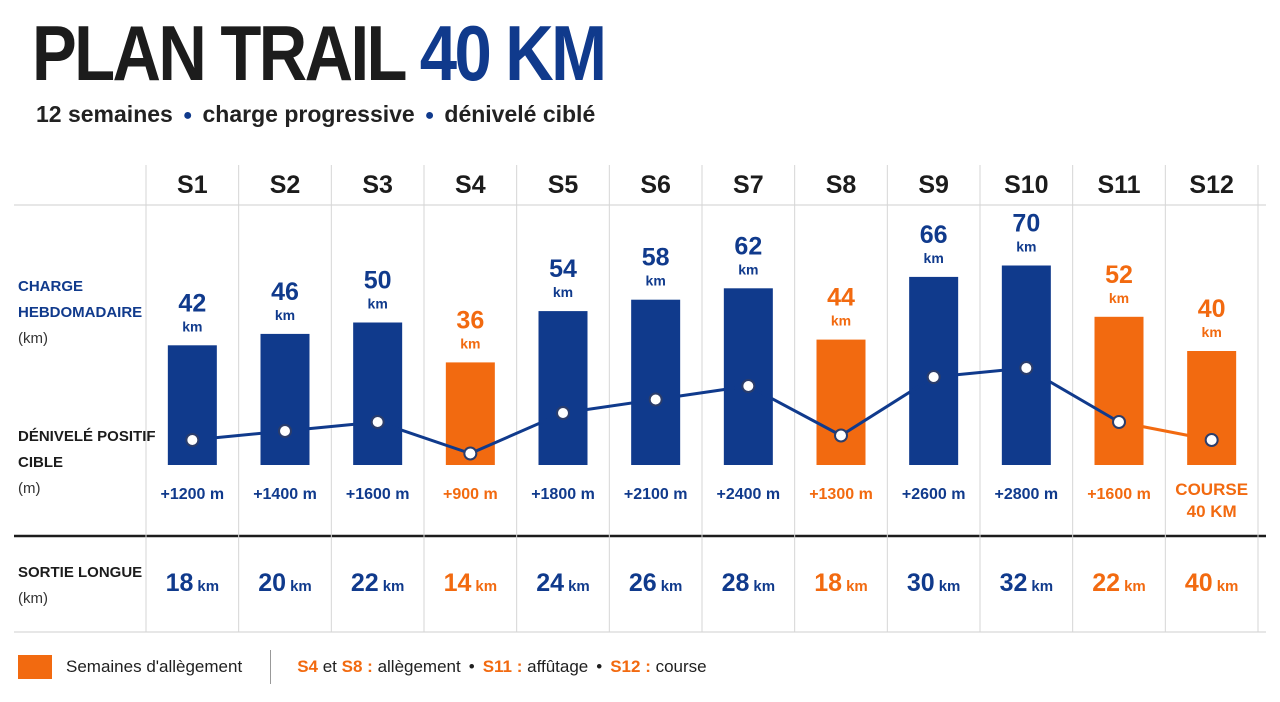 The image size is (1280, 702). What do you see at coordinates (1212, 309) in the screenshot?
I see `bar-value-label: 40` at bounding box center [1212, 309].